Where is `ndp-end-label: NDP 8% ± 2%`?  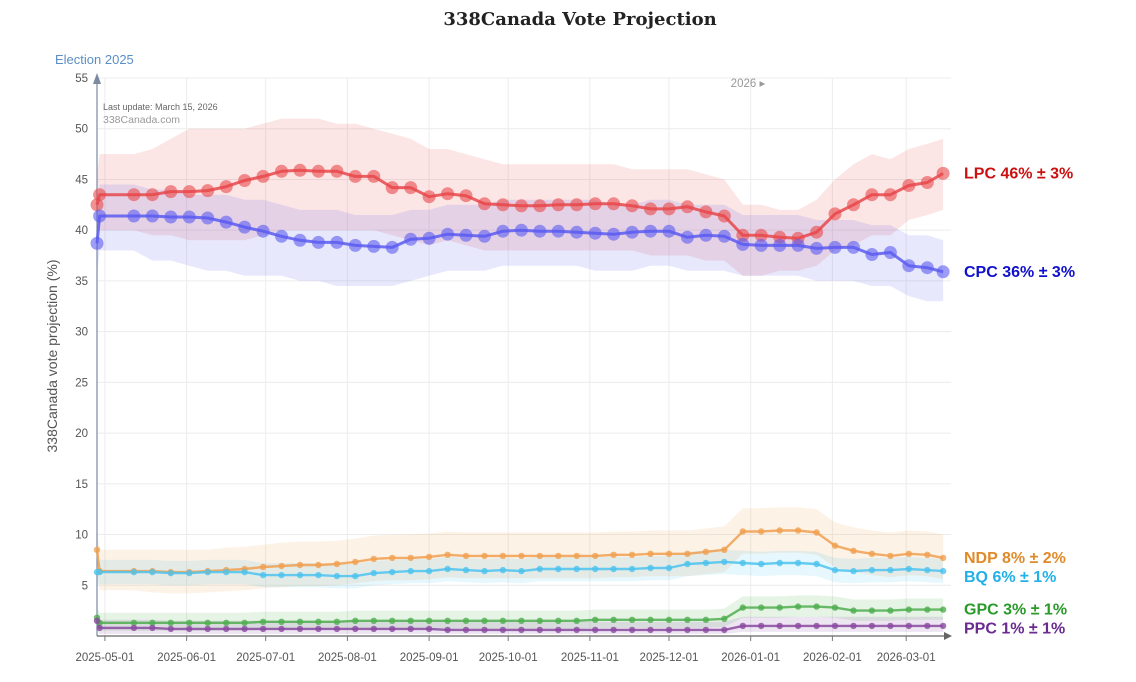 ndp-end-label: NDP 8% ± 2% is located at coordinates (1015, 558).